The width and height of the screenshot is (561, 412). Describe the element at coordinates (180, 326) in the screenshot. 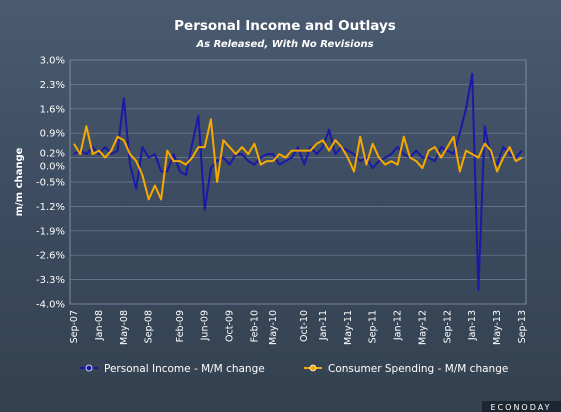

I see `x-tick-label: Feb-09` at that location.